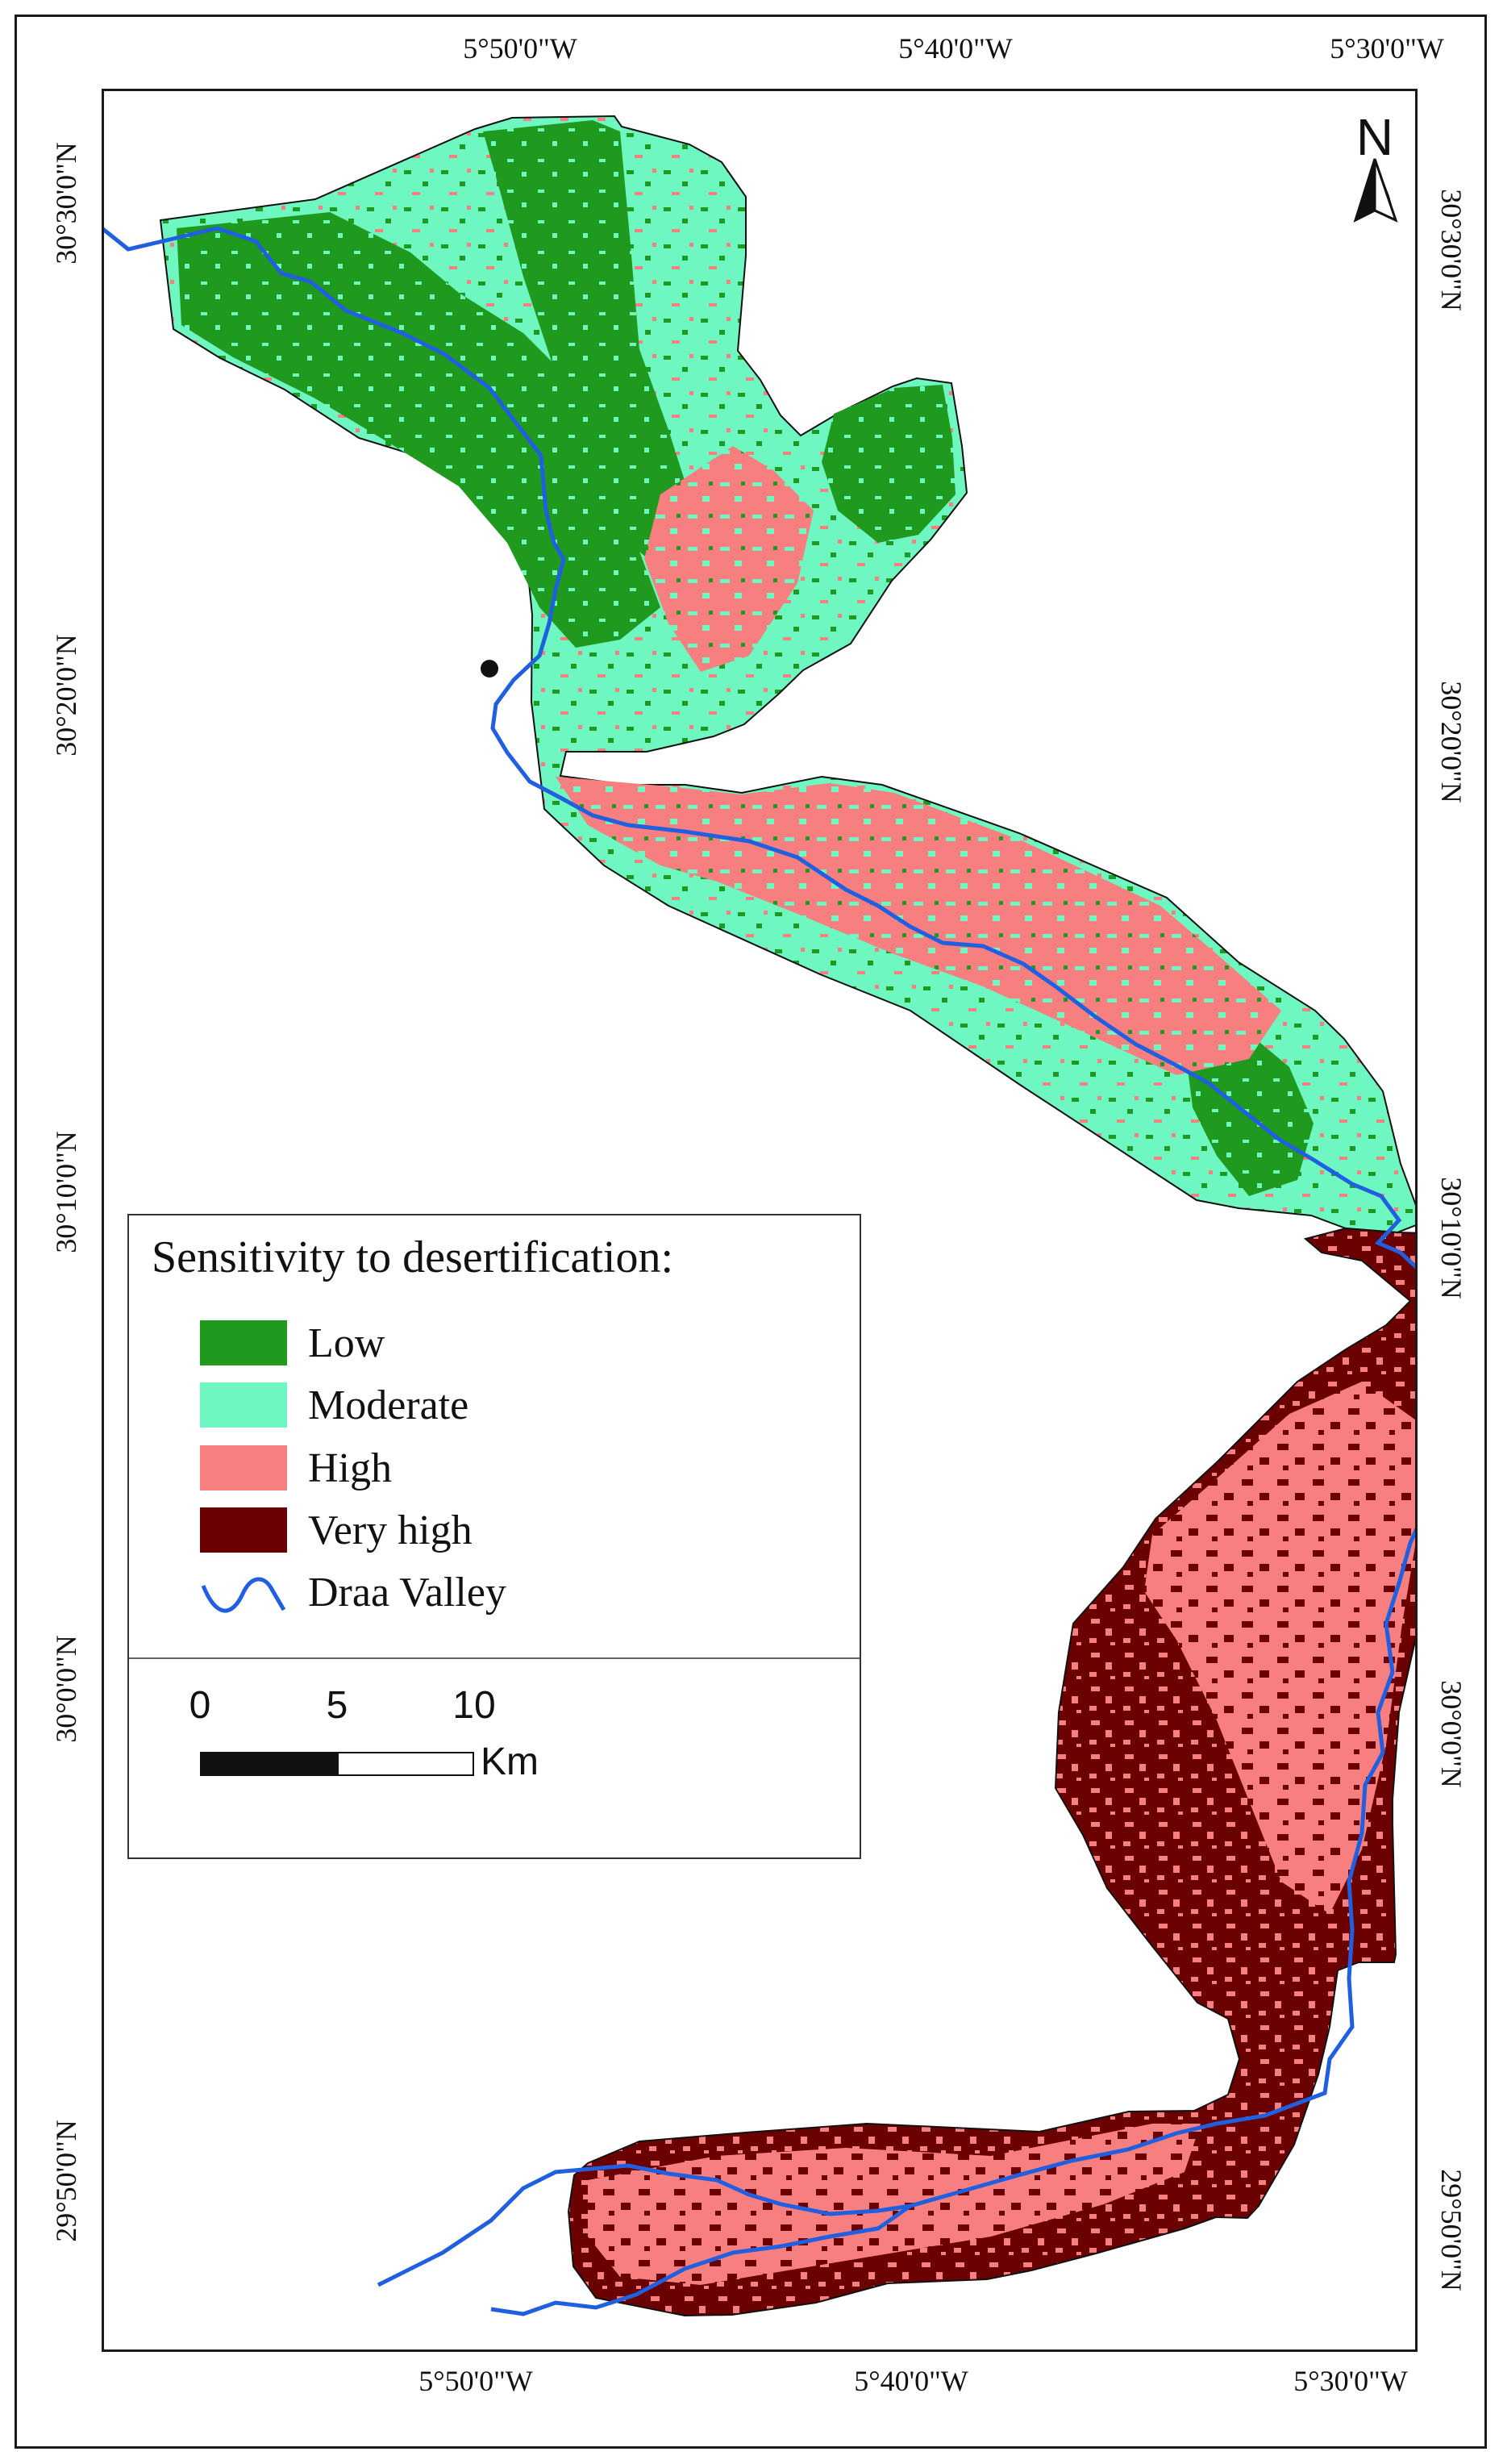 This screenshot has width=1503, height=2464. I want to click on scale-label-5: 5, so click(337, 1705).